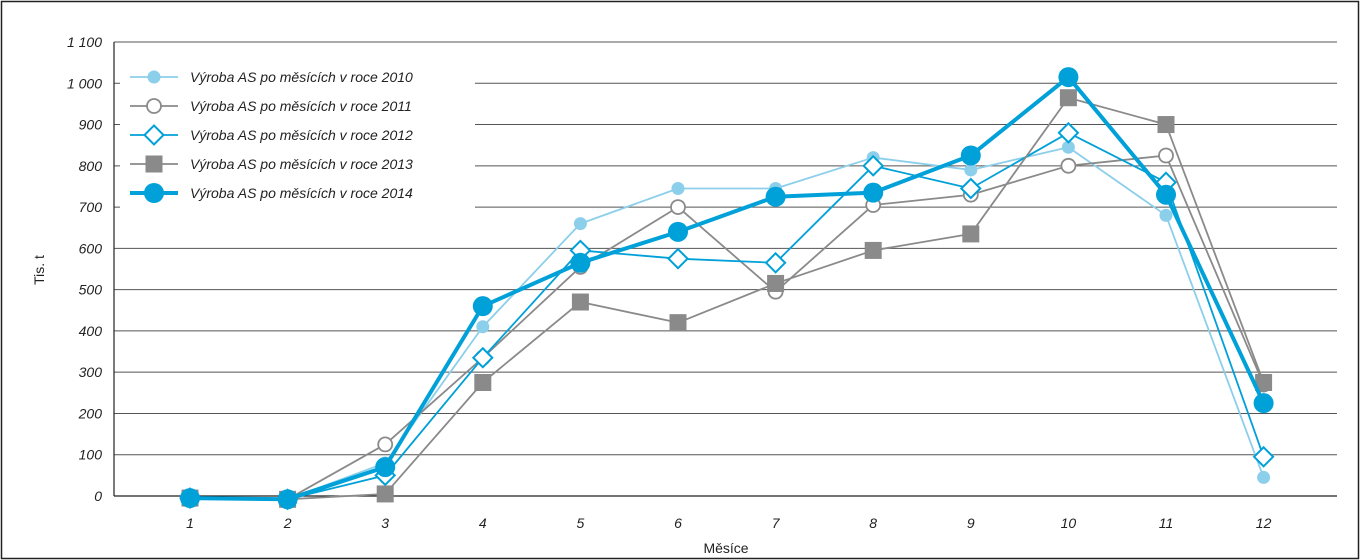 Image resolution: width=1360 pixels, height=560 pixels. I want to click on y-tick-label: 600, so click(91, 248).